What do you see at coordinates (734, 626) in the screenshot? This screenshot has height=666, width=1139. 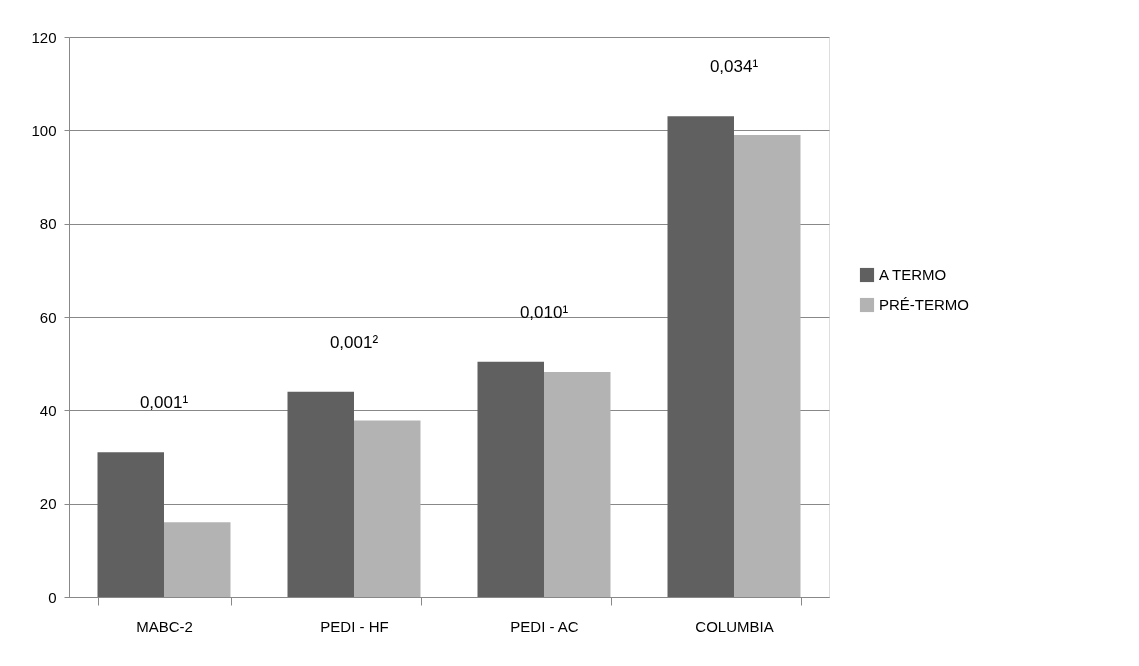 I see `x-tick-label: COLUMBIA` at bounding box center [734, 626].